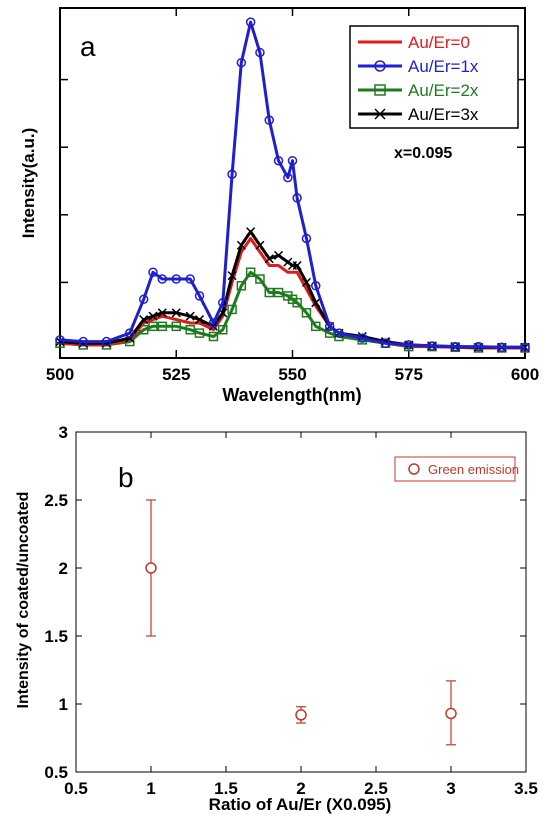  I want to click on panel-a-x-tick-label: 550, so click(292, 374).